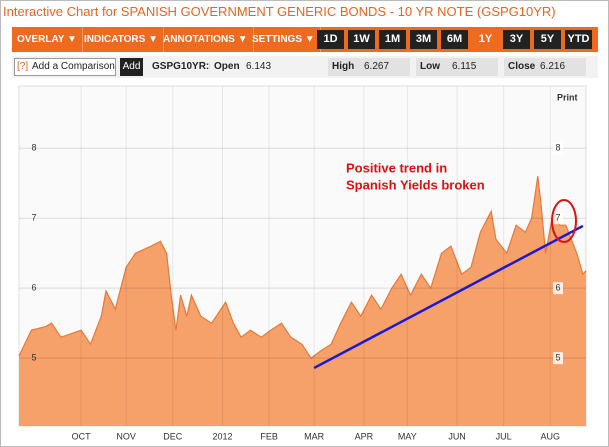 The width and height of the screenshot is (609, 447). Describe the element at coordinates (222, 436) in the screenshot. I see `x-tick-label: 2012` at that location.